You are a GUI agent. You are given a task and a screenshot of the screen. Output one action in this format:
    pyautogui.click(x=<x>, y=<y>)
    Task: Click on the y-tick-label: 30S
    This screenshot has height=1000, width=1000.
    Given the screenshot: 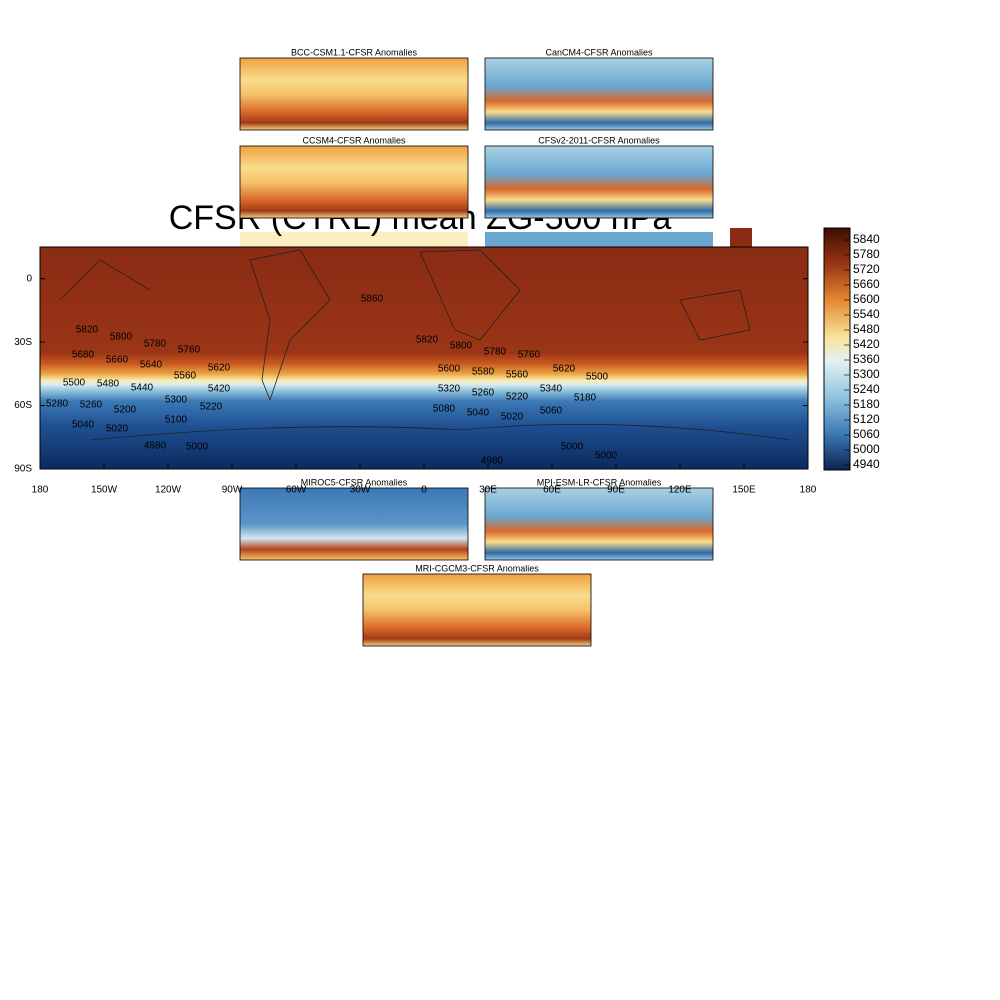 What is the action you would take?
    pyautogui.click(x=23, y=342)
    